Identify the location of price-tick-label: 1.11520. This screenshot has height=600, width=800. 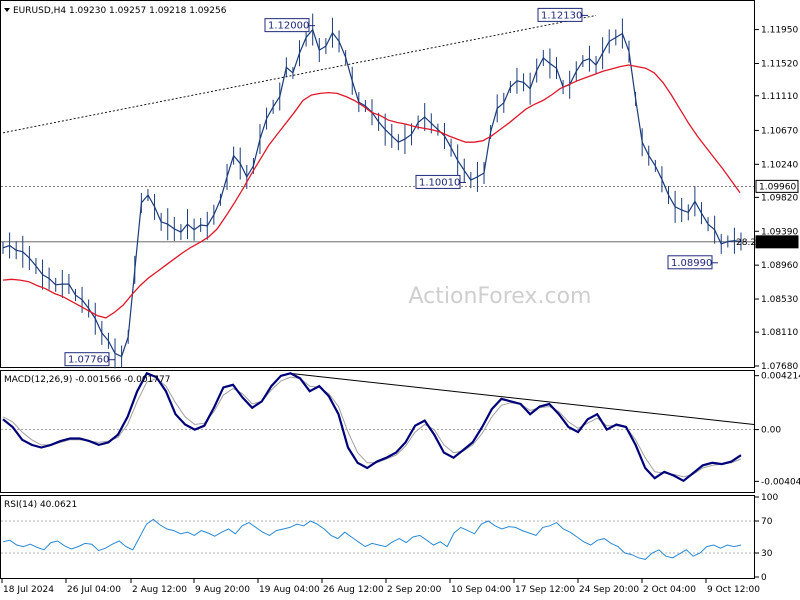
(779, 64).